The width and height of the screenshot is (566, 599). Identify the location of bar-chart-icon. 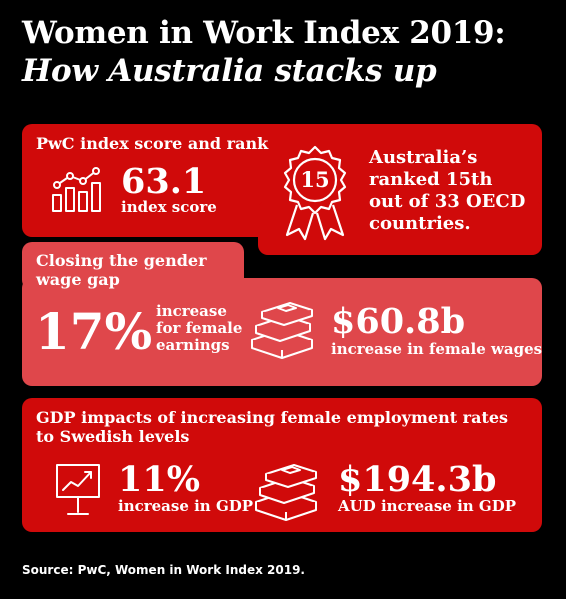
(76, 189).